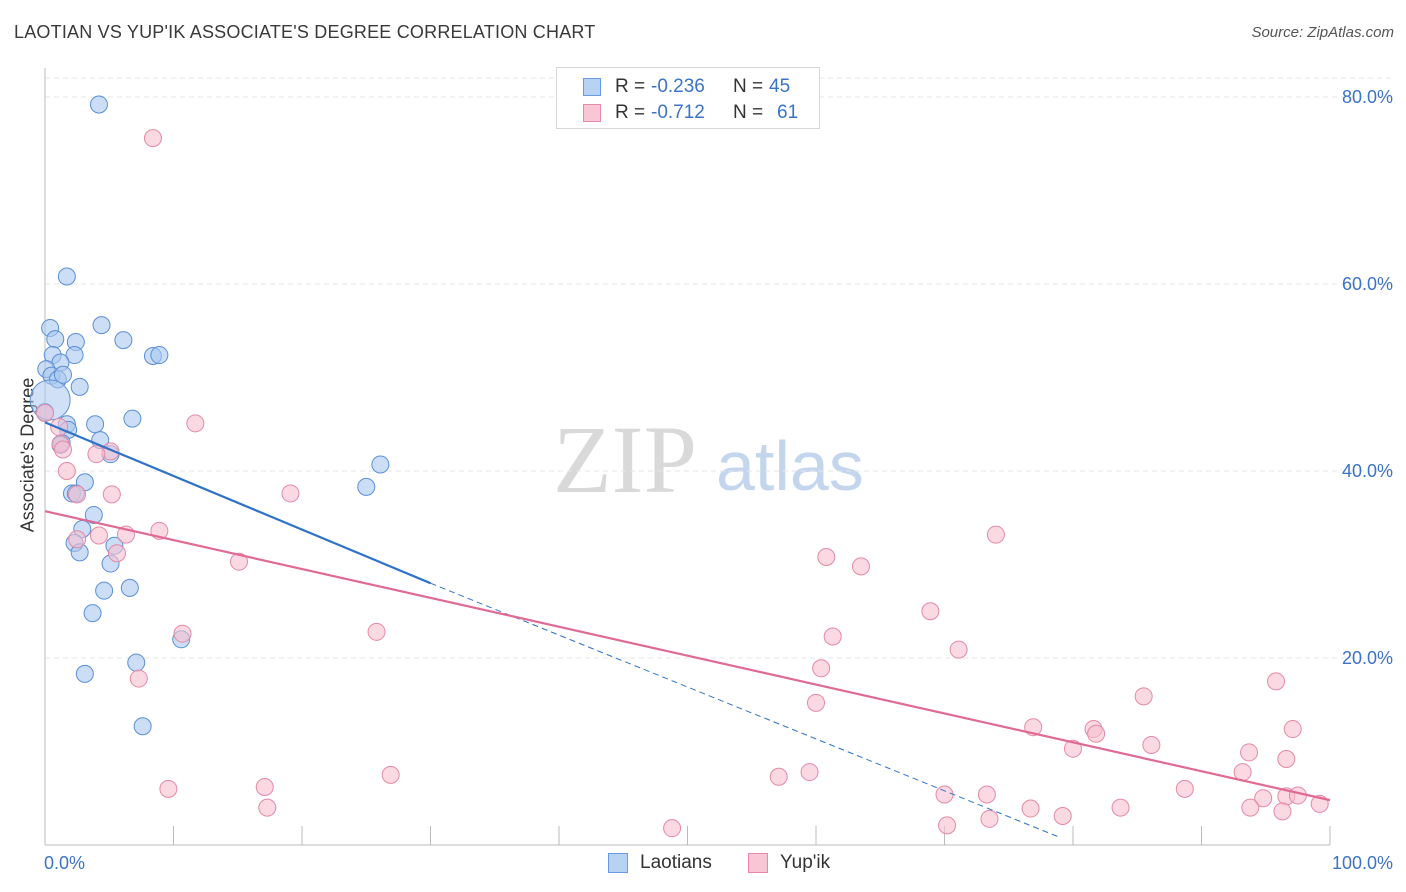  I want to click on laotians-legend-swatch, so click(618, 863).